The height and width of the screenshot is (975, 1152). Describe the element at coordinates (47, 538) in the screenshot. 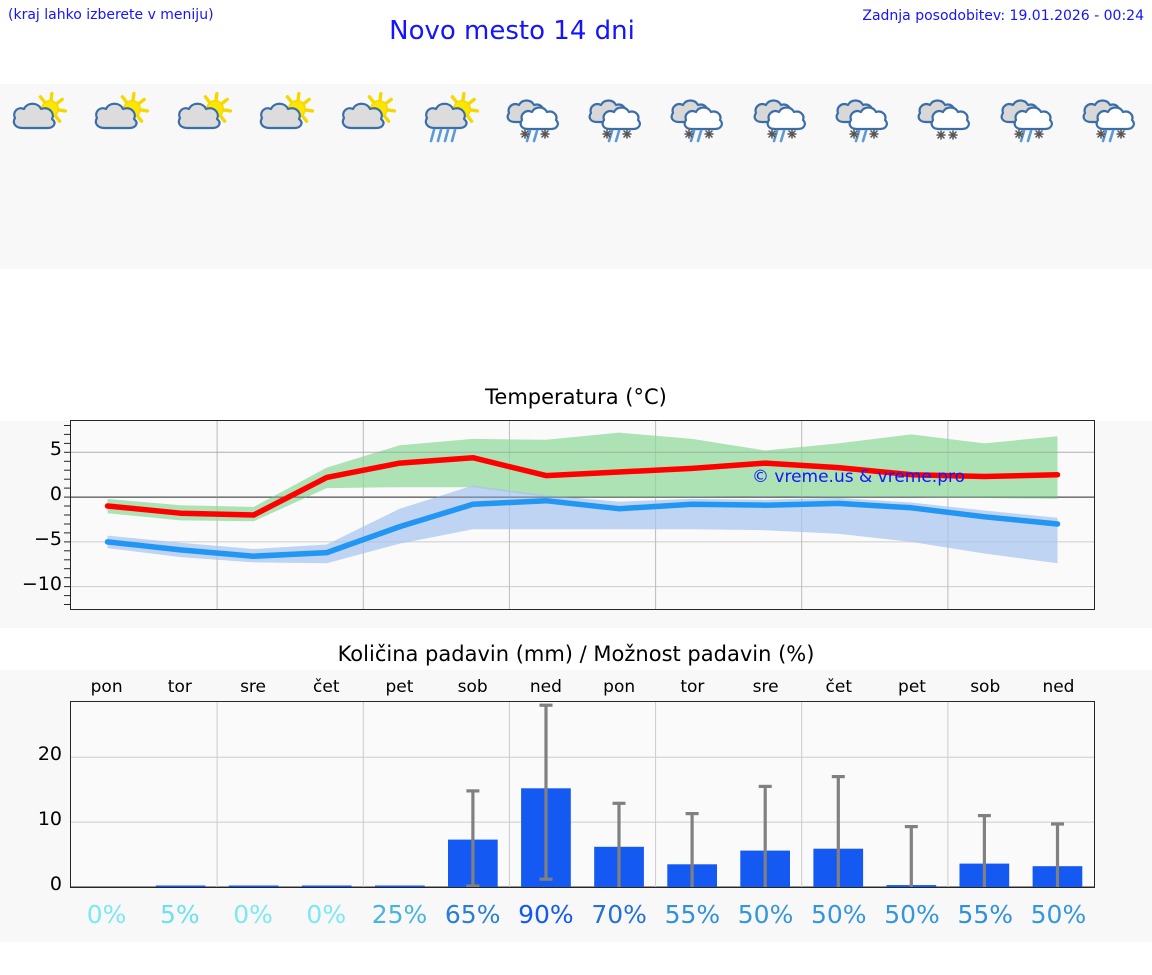

I see `temperature-y-tick: −5` at that location.